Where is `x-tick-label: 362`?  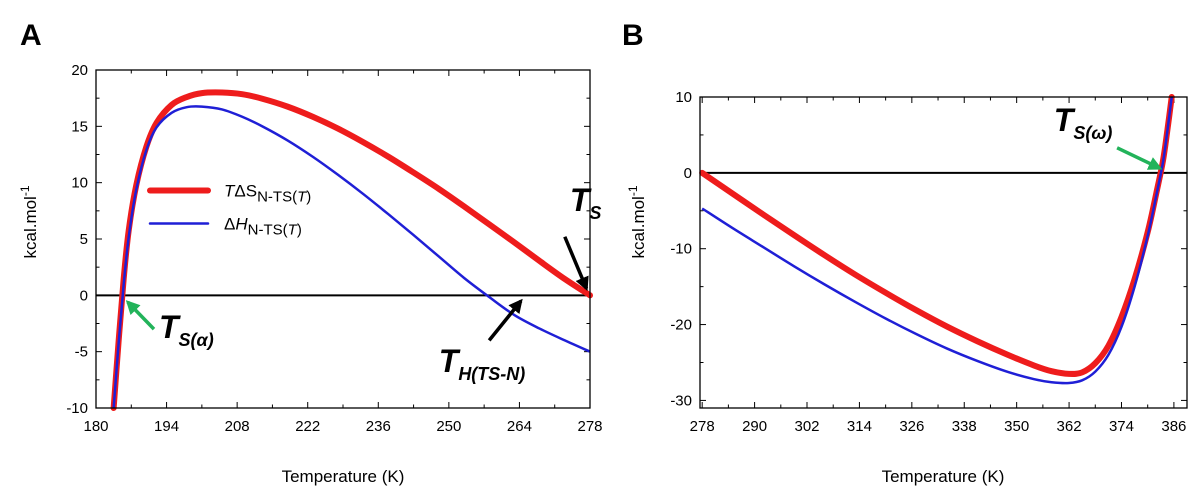 x-tick-label: 362 is located at coordinates (1069, 426).